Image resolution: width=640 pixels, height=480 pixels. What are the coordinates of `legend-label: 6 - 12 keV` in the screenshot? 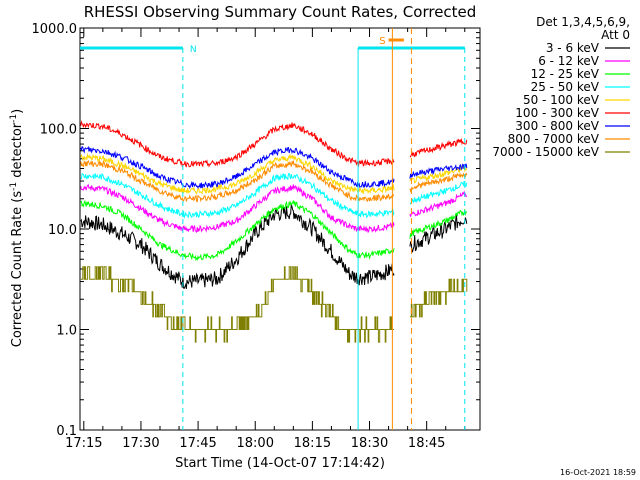 It's located at (569, 61).